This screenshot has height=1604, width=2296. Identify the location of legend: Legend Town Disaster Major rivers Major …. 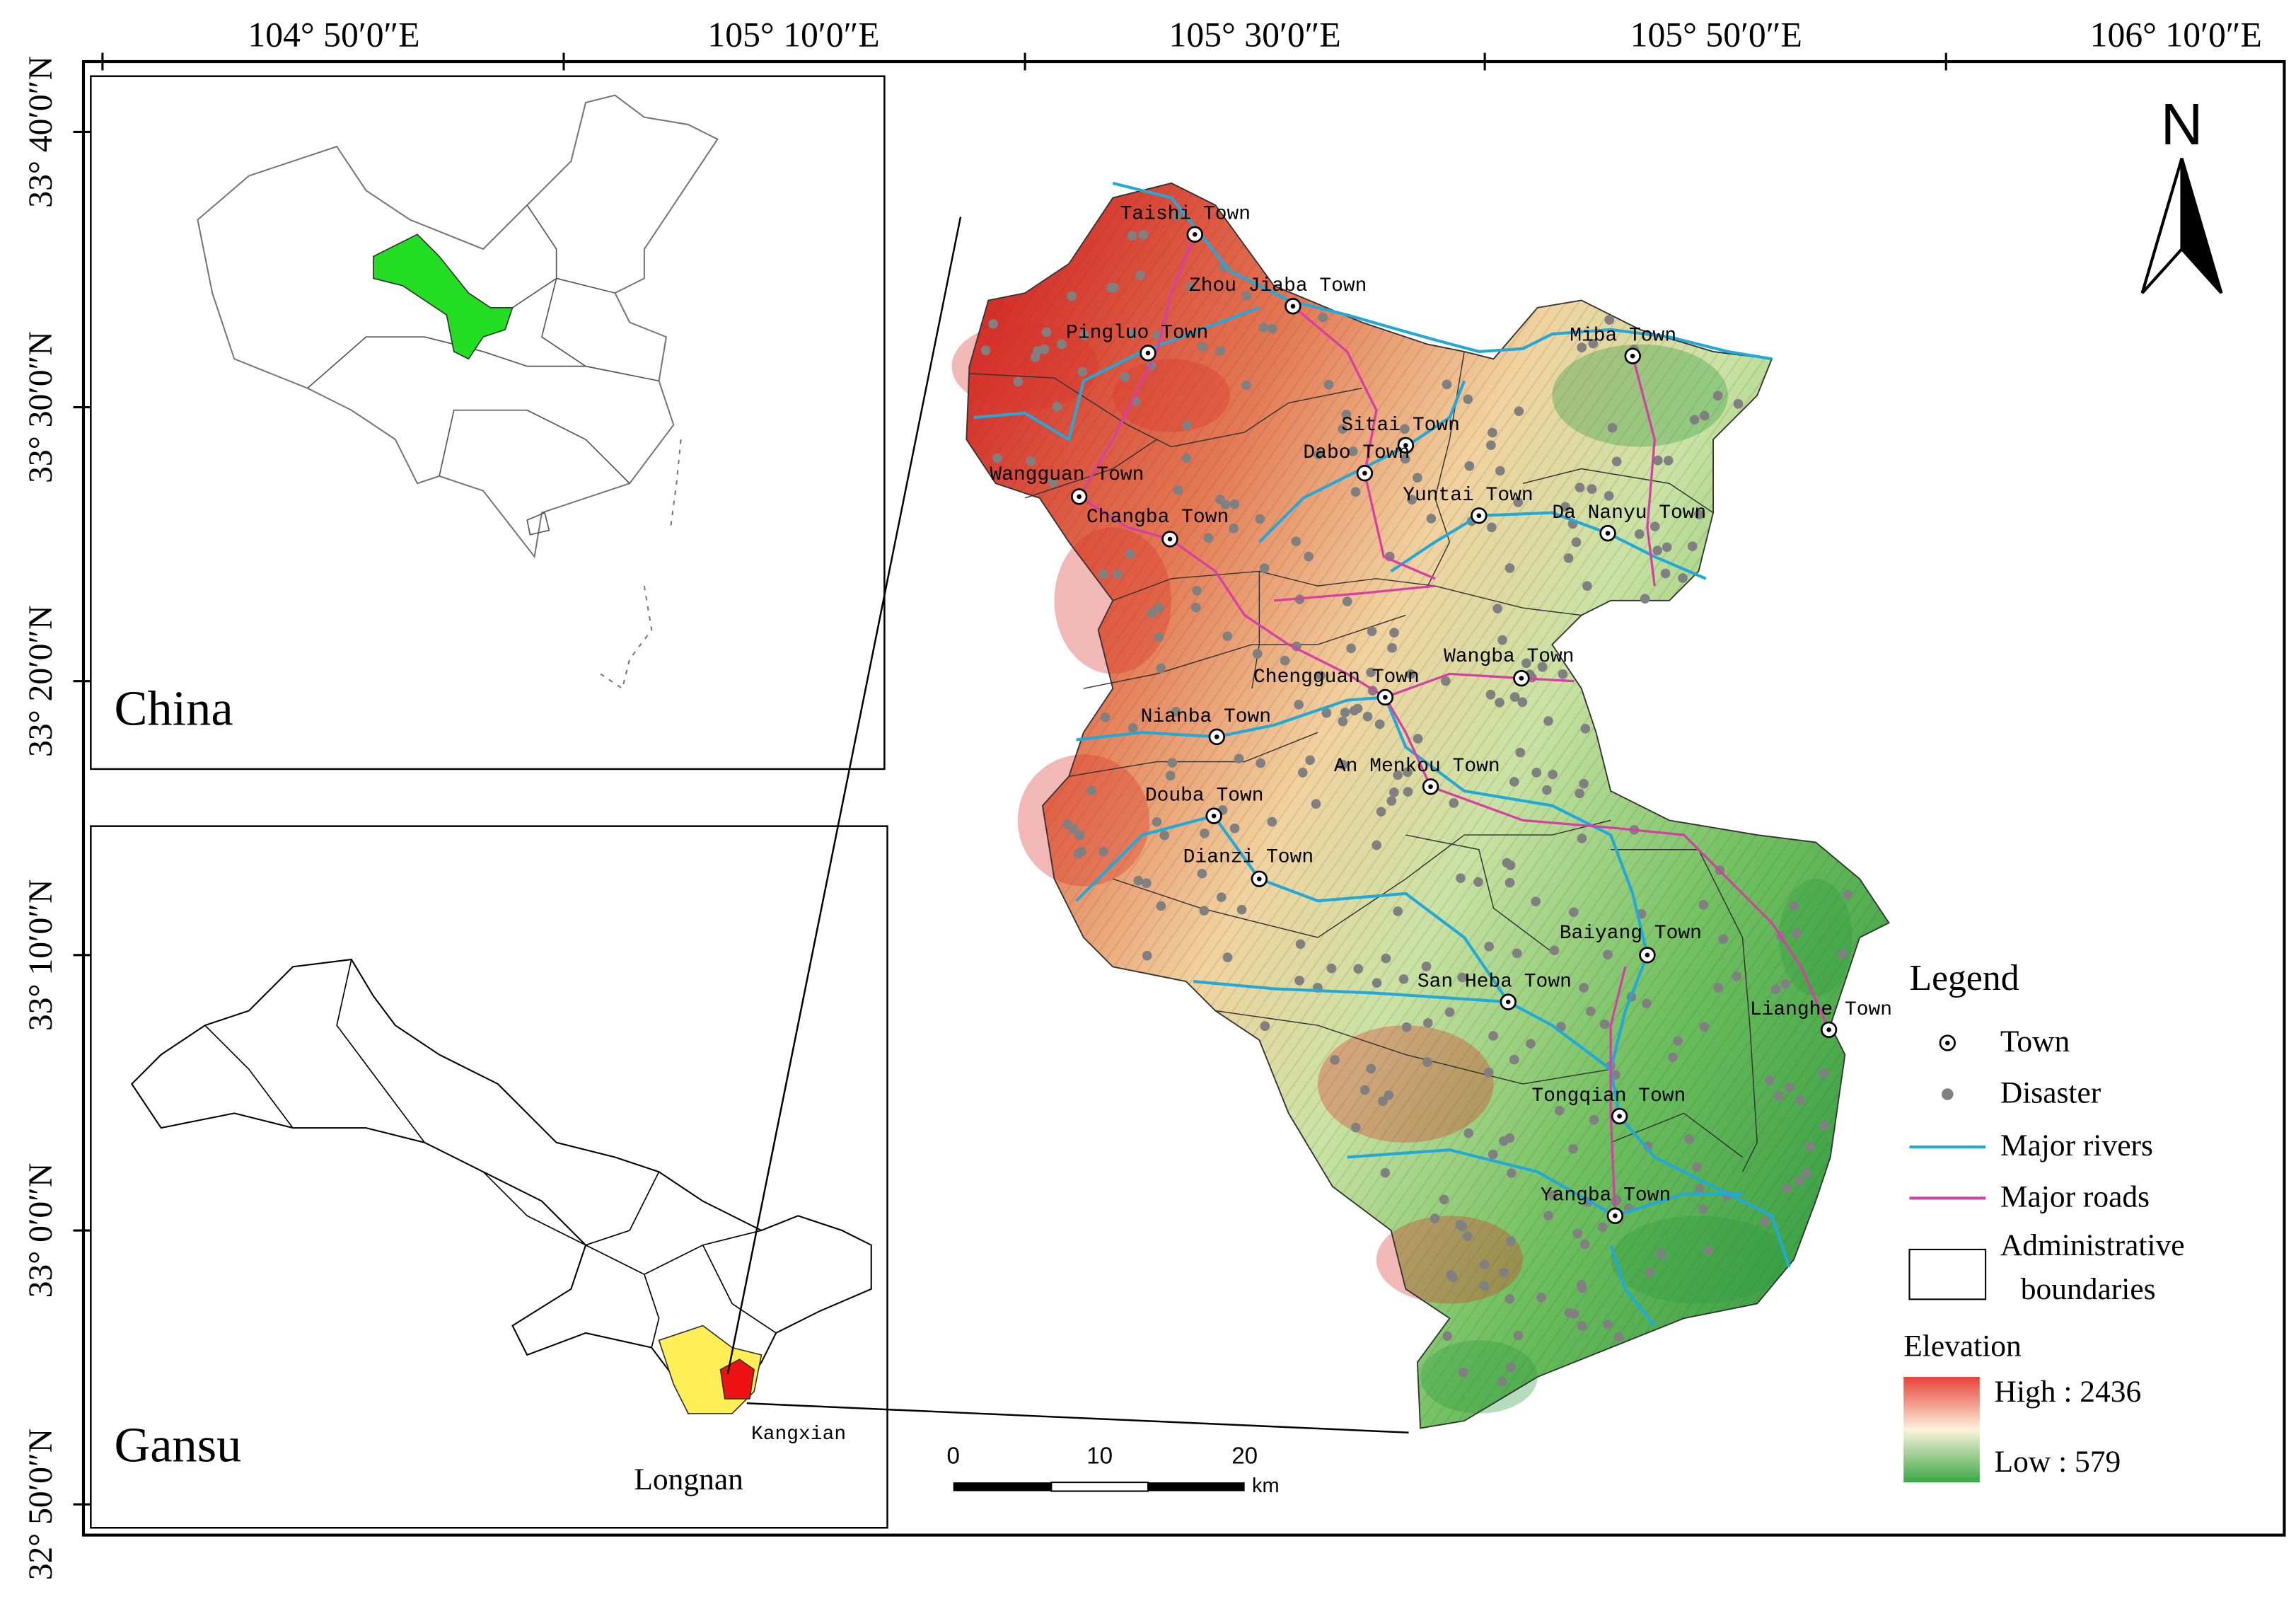
(2044, 1220).